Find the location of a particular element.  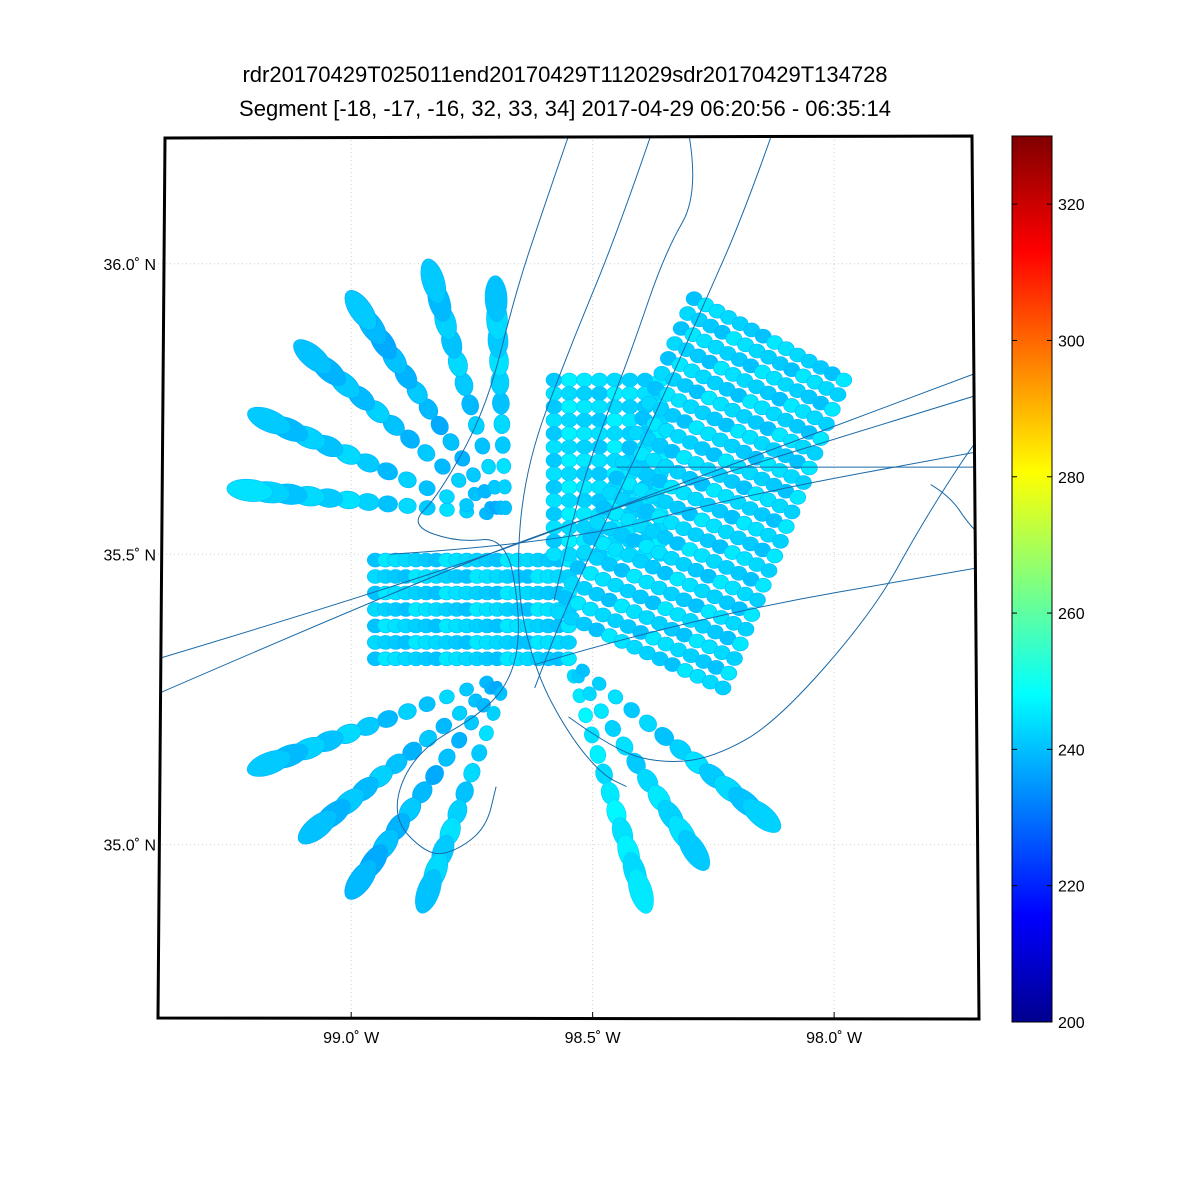

x-tick-label: 98.0˚ W is located at coordinates (834, 1038).